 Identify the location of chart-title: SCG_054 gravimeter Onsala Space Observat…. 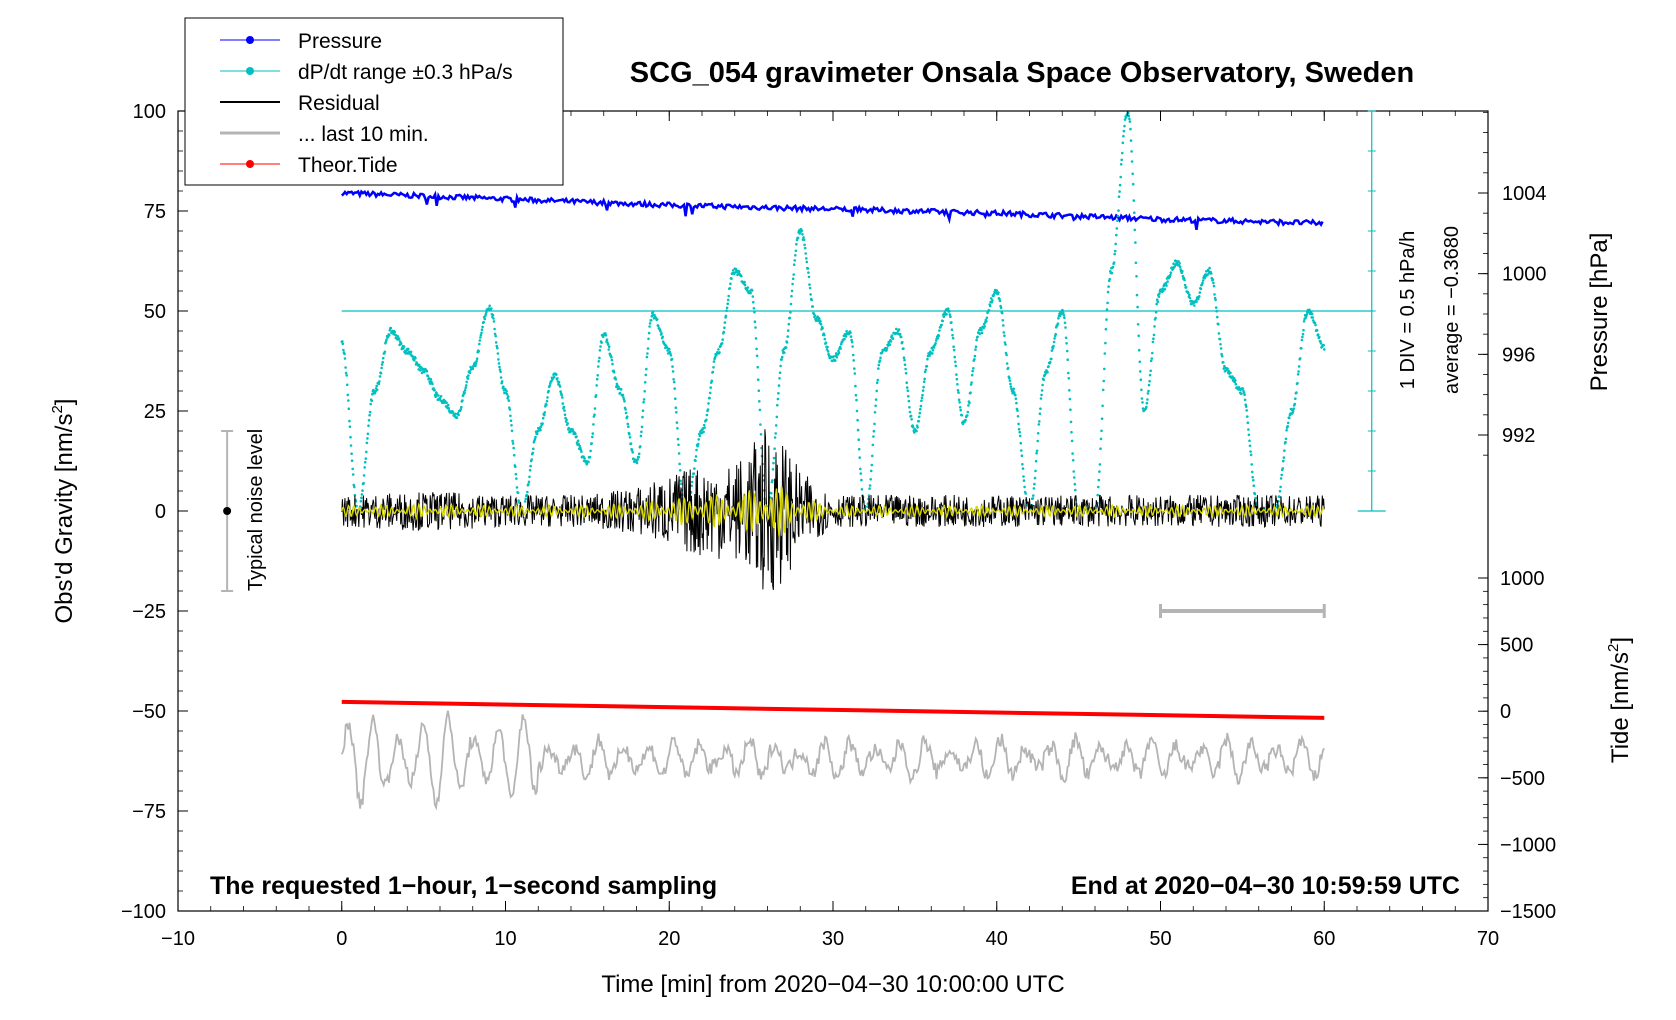
(1022, 73).